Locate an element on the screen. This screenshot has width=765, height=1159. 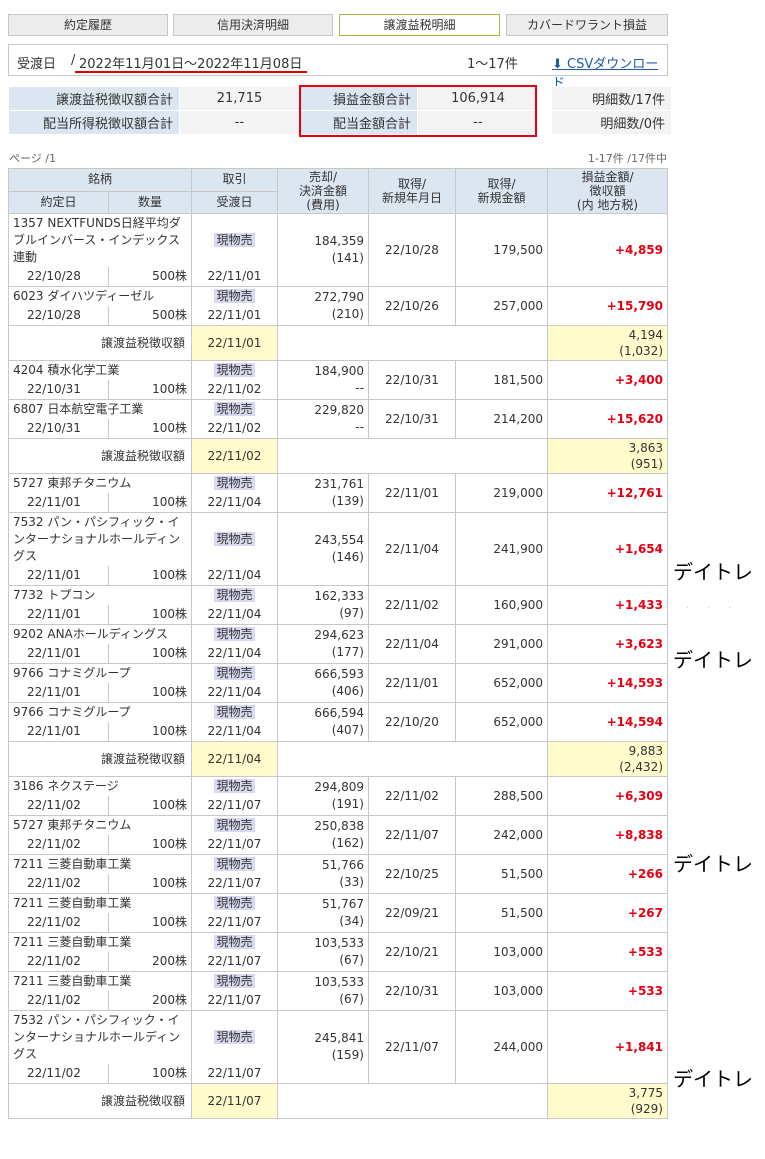
tab-trade-history: 約定履歴 is located at coordinates (88, 25).